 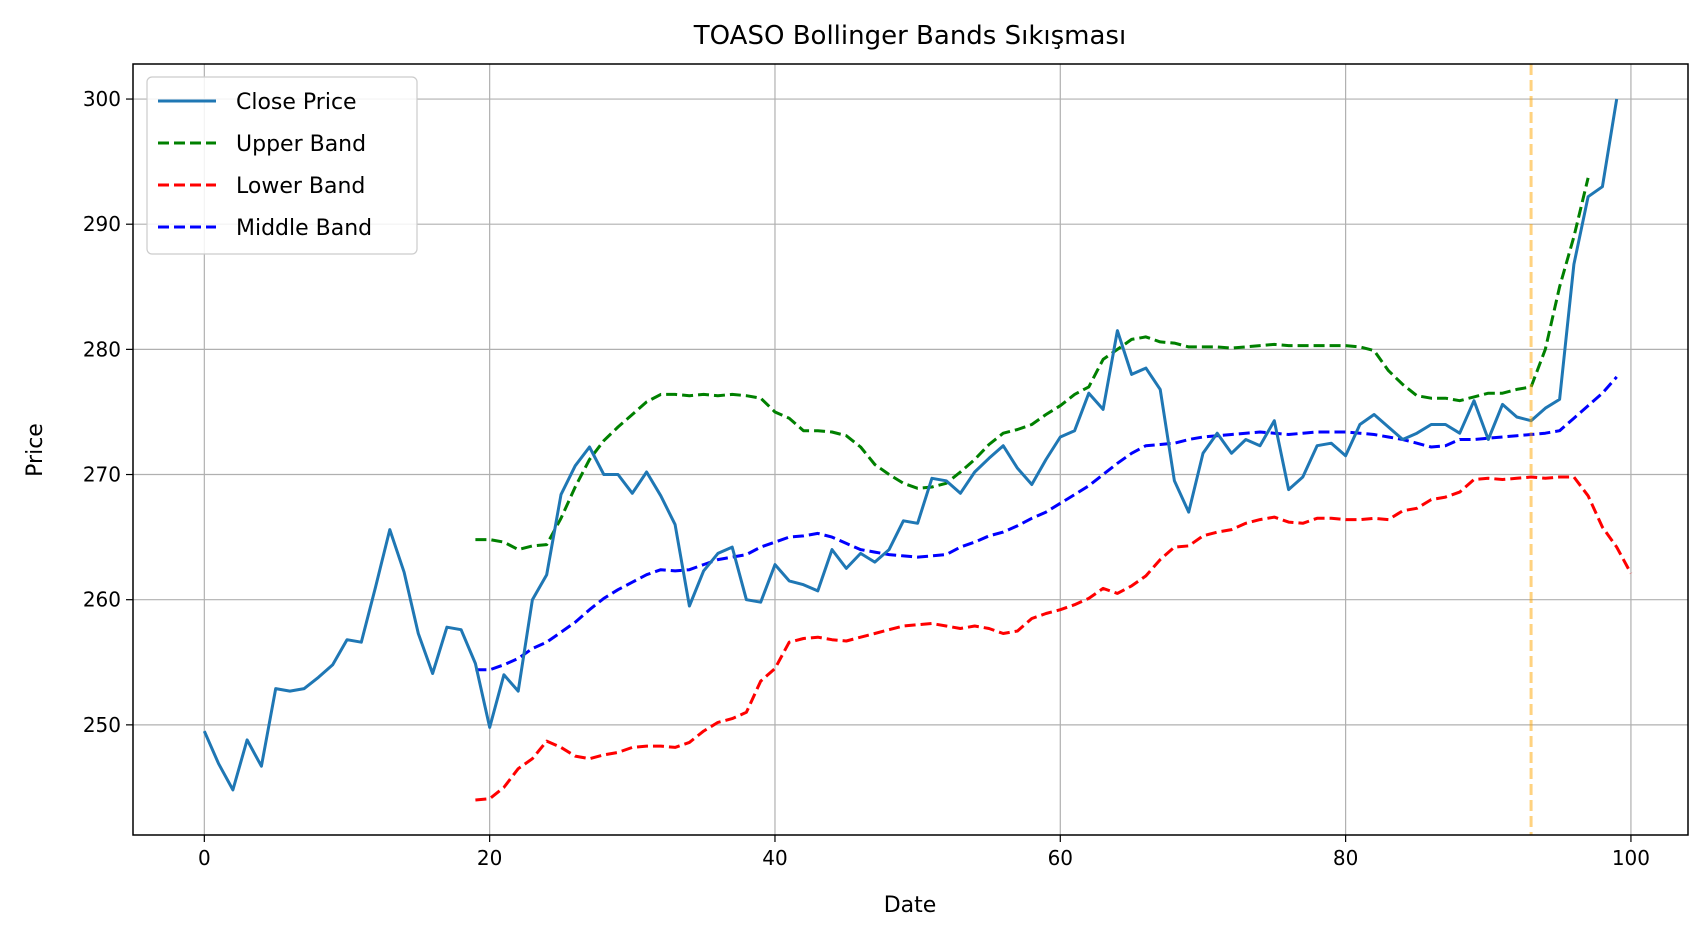 I want to click on legend-box, so click(x=282, y=165).